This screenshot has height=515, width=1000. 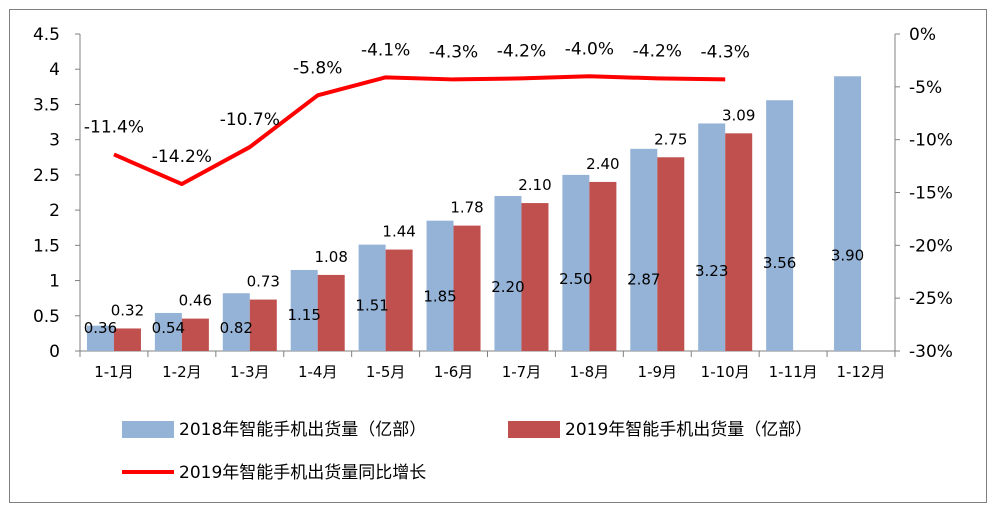 I want to click on right-tick-label: -15%, so click(x=931, y=194).